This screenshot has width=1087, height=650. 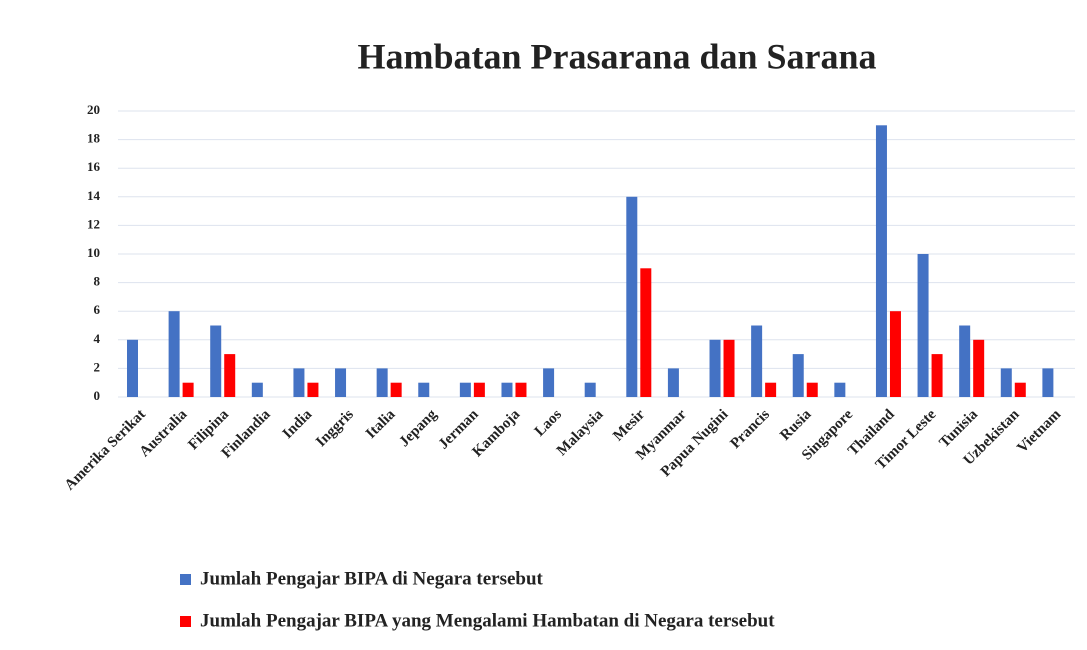 What do you see at coordinates (1039, 431) in the screenshot?
I see `x-tick-label: Vietnam` at bounding box center [1039, 431].